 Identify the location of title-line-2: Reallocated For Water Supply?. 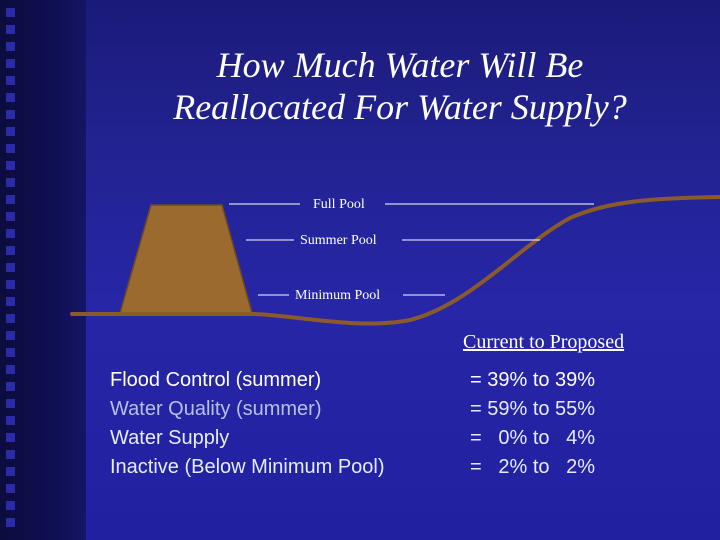
(400, 107).